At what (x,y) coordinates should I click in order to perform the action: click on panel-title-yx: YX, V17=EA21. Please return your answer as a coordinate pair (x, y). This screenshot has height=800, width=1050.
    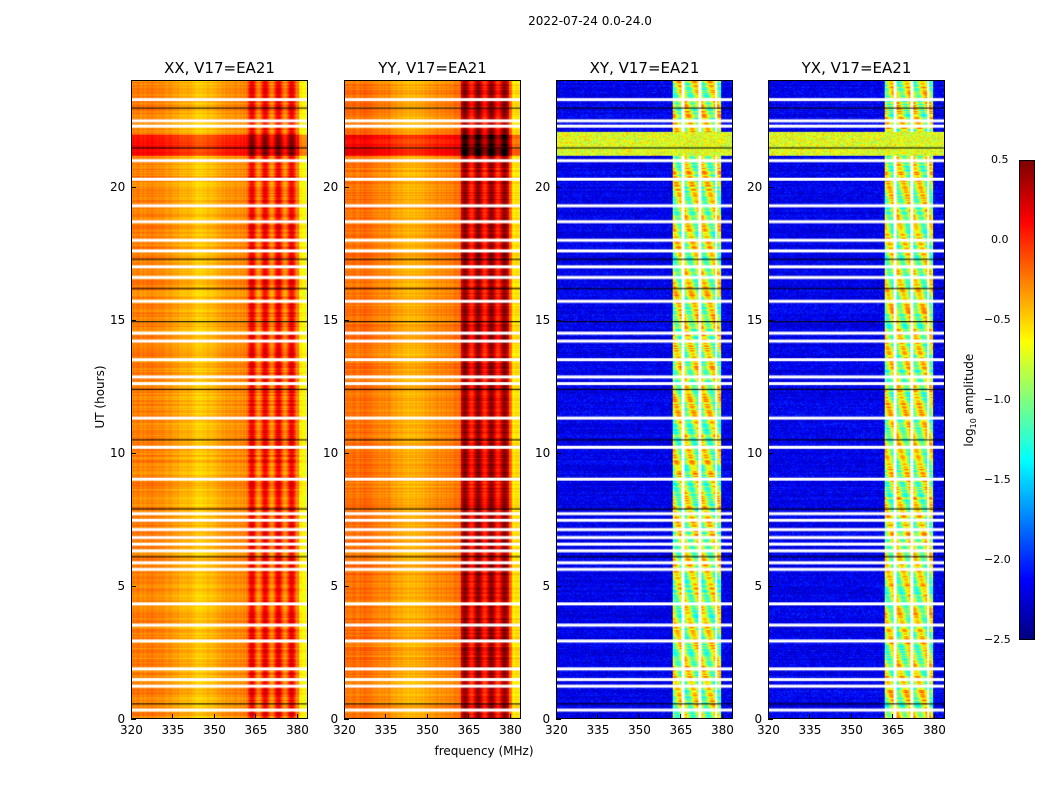
    Looking at the image, I should click on (856, 68).